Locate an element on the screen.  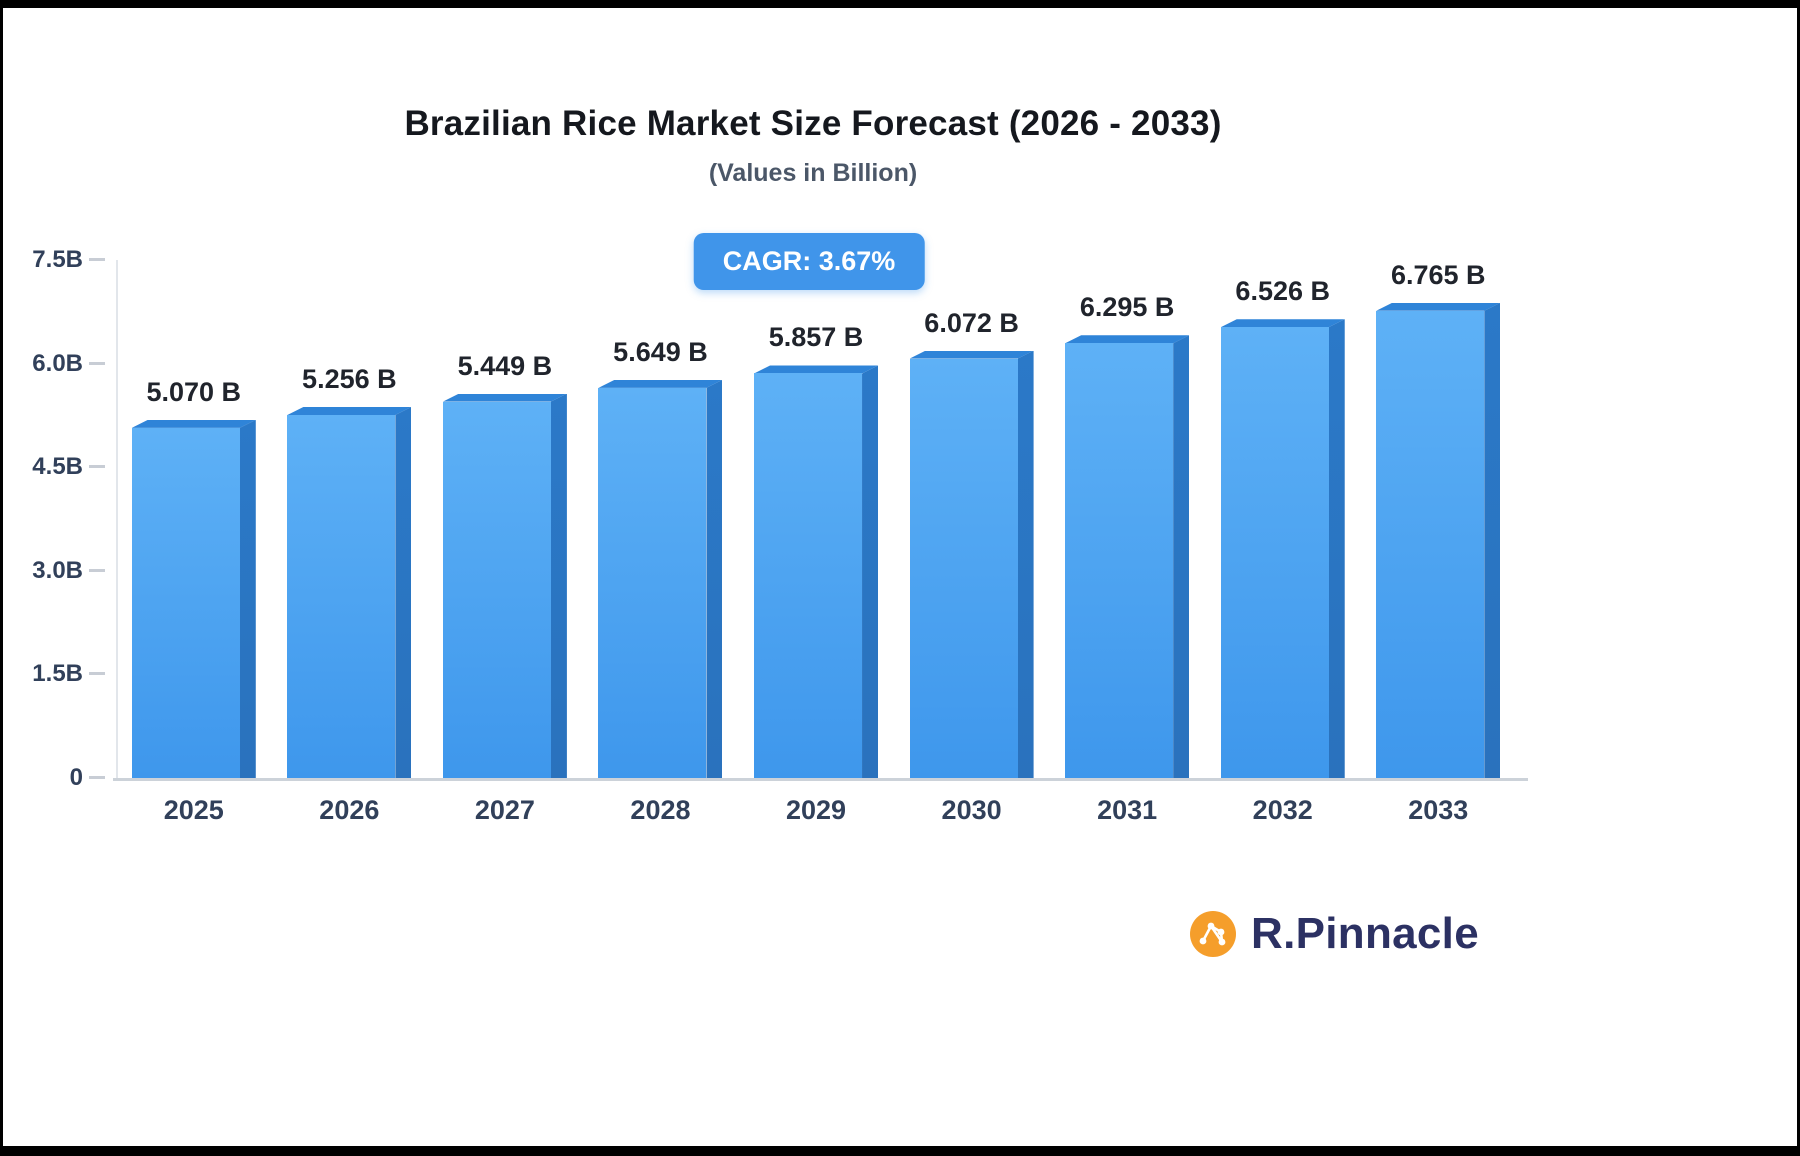
bar-value-label: 6.295 B is located at coordinates (1127, 307).